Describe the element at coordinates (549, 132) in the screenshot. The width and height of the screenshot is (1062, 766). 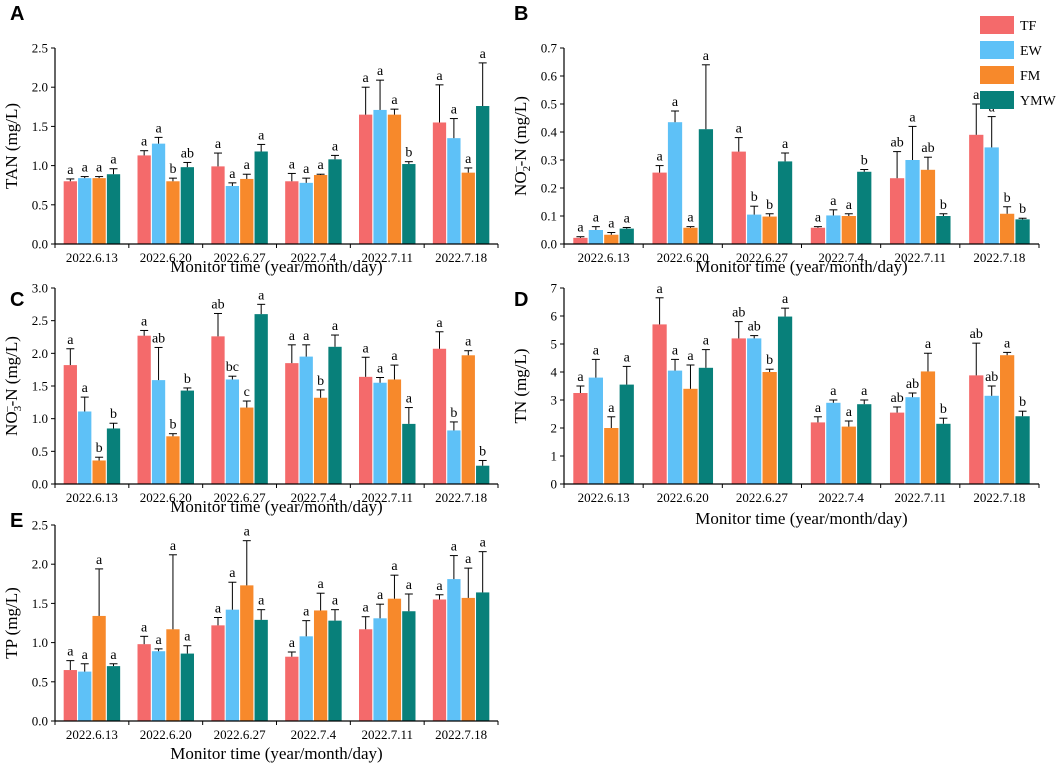
I see `y-tick-label: 0.4` at that location.